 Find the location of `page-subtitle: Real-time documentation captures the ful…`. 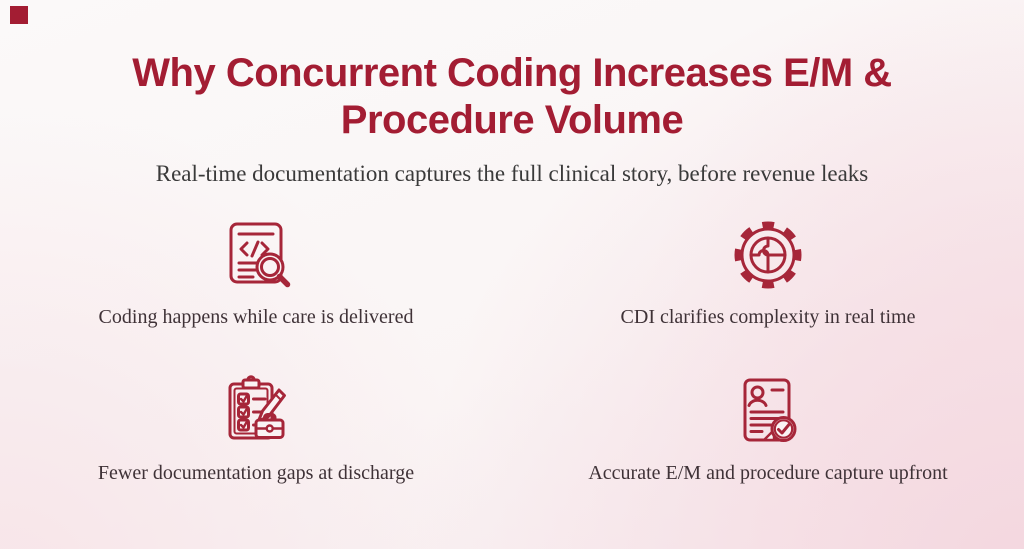

page-subtitle: Real-time documentation captures the ful… is located at coordinates (512, 174).